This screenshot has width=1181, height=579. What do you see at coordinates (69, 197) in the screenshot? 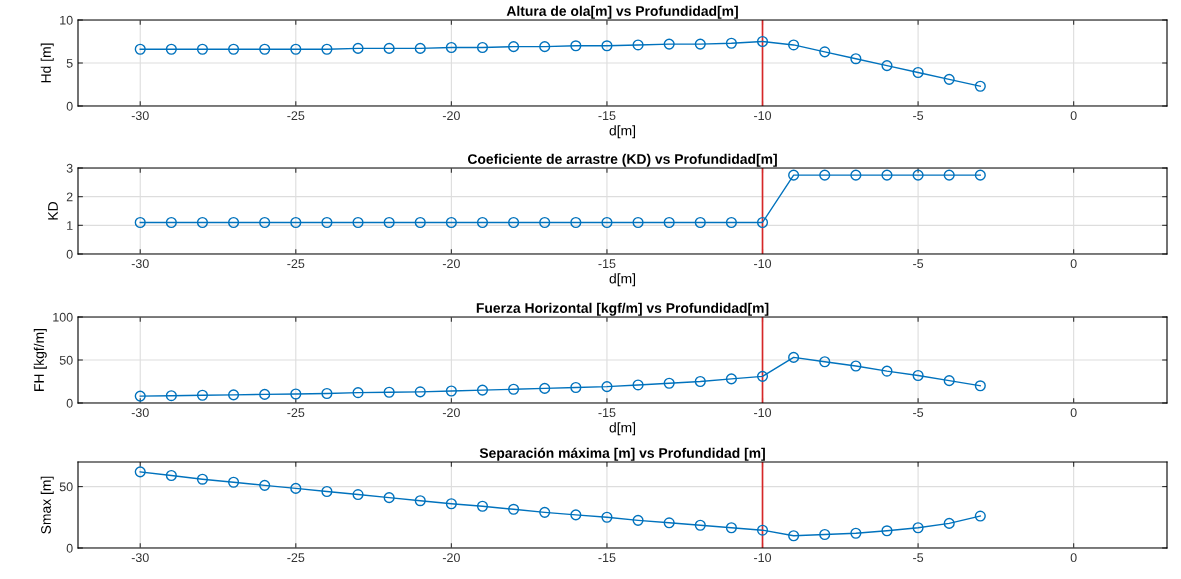
I see `y-tick-label: 2` at bounding box center [69, 197].